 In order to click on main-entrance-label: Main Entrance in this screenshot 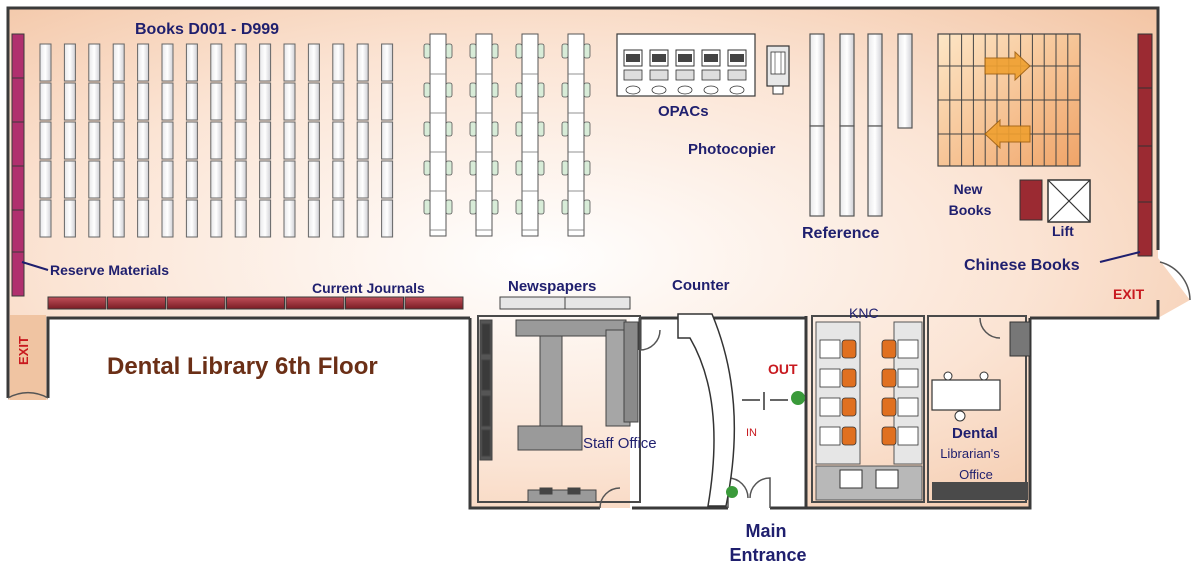, I will do `click(767, 543)`.